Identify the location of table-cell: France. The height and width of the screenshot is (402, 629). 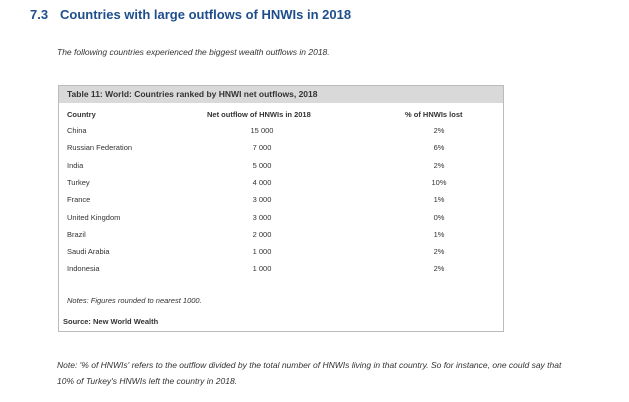
(79, 200).